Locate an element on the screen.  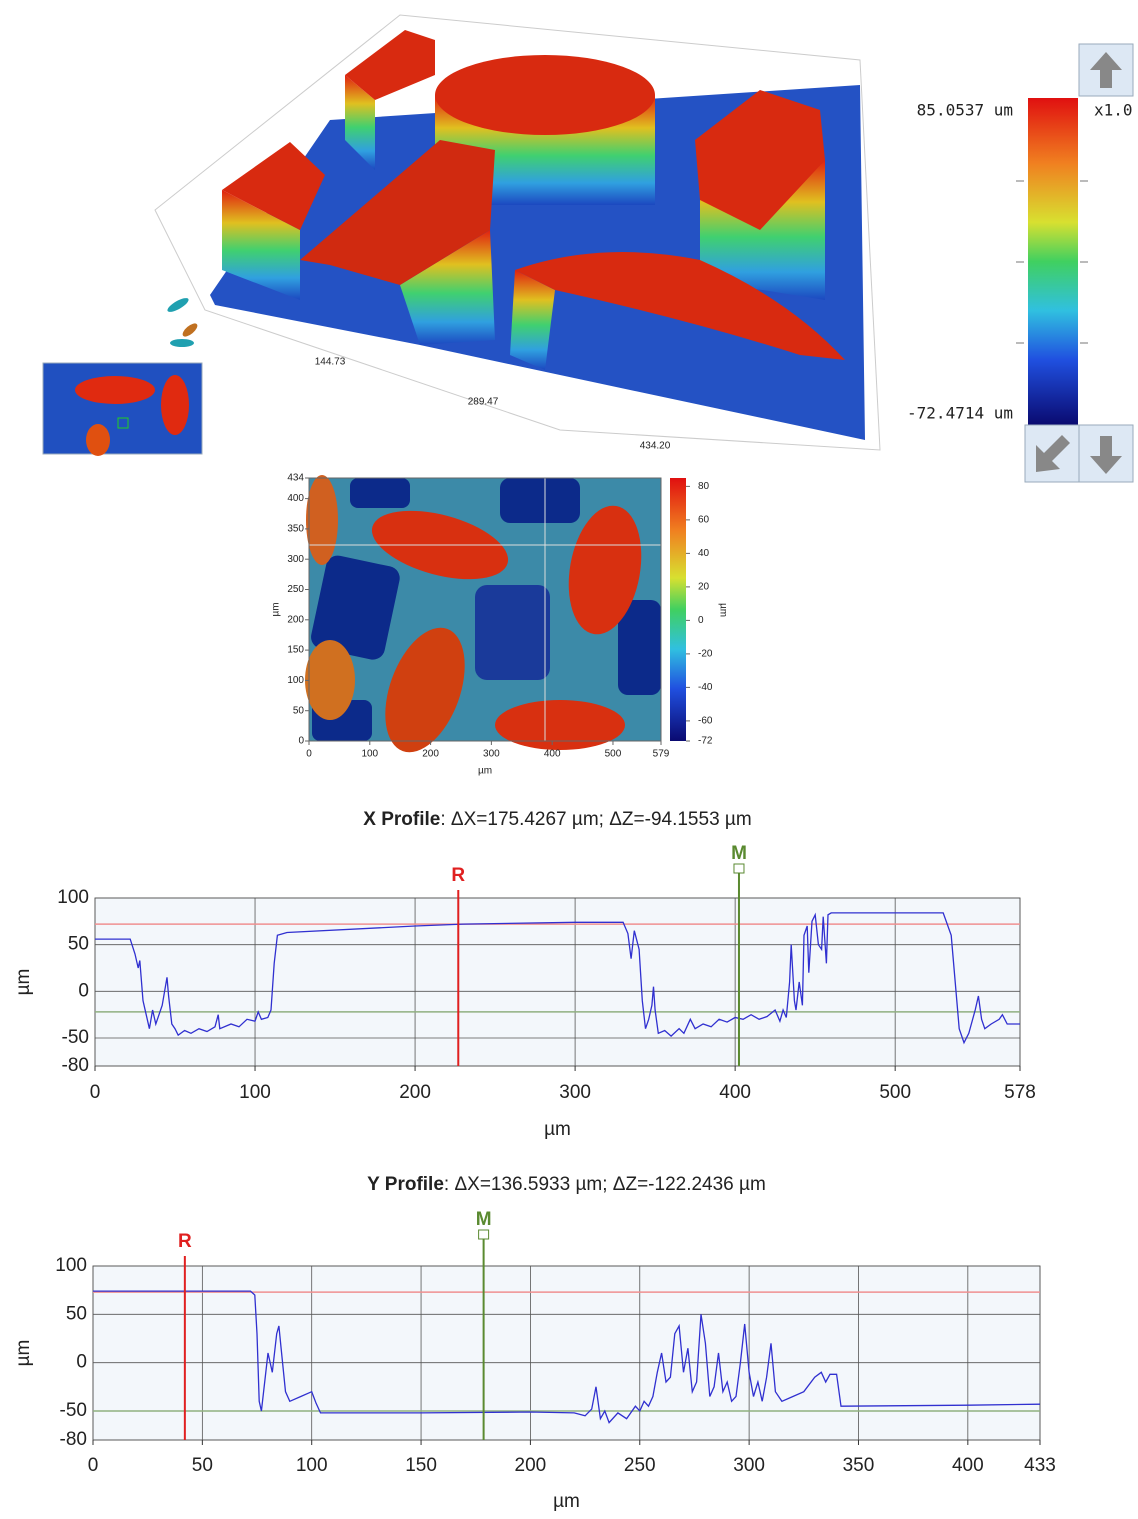
scale-down-button is located at coordinates (1106, 453).